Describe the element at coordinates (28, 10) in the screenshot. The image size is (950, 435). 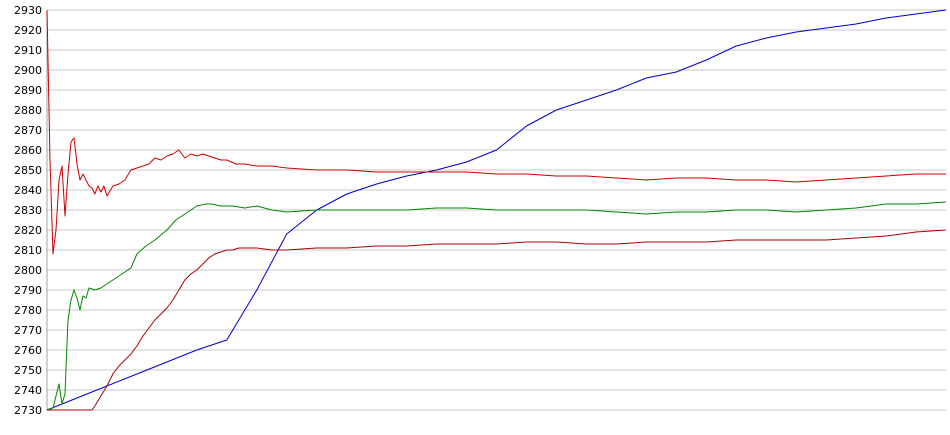
I see `y-tick-label: 2930` at that location.